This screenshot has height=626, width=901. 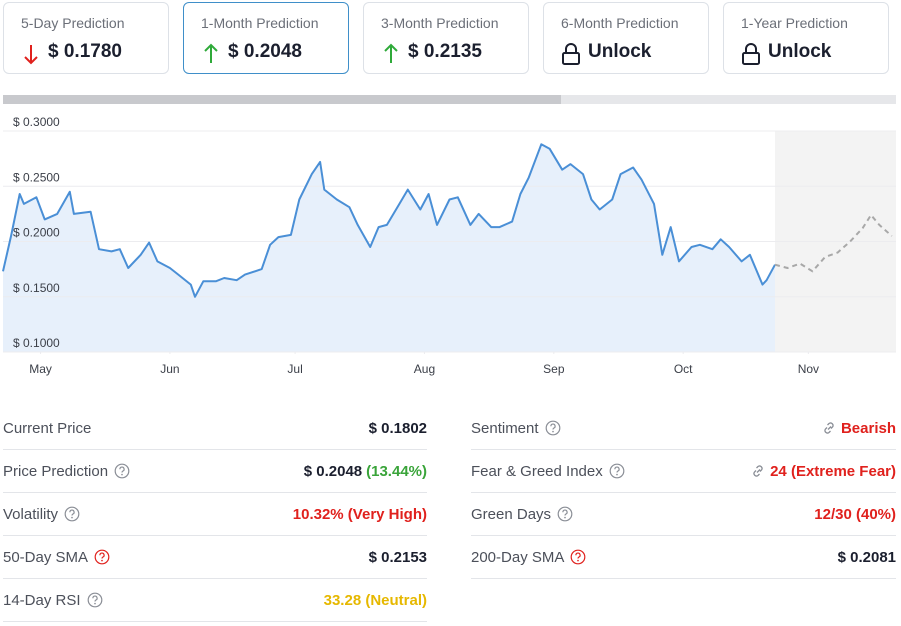 I want to click on stat-value: Bearish, so click(x=868, y=428).